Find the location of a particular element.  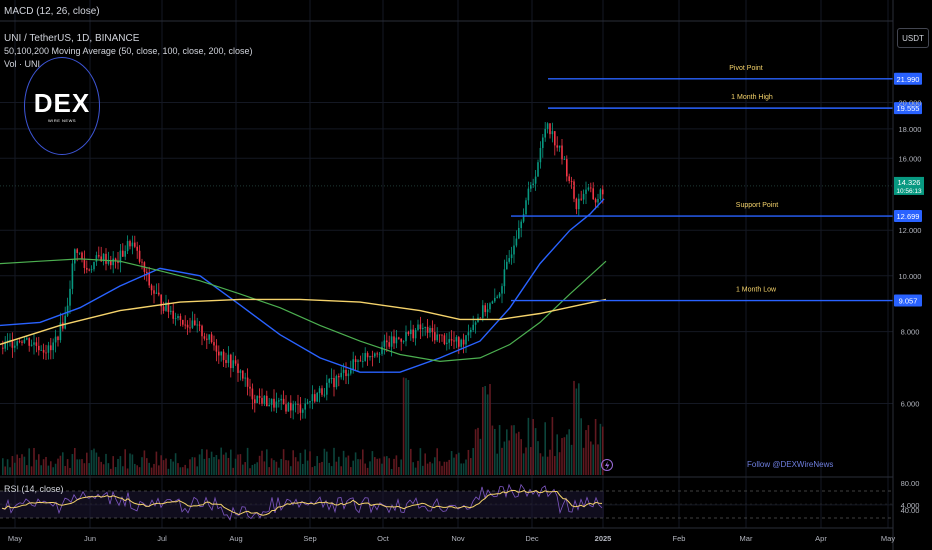

price-tick-label: 10.000 is located at coordinates (910, 276).